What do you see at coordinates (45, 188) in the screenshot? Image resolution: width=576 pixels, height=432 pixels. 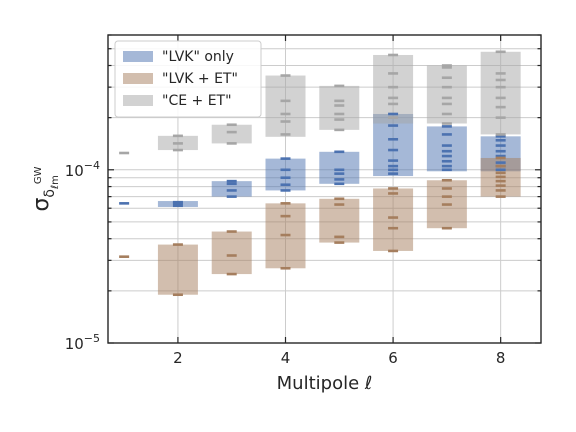 I see `y-axis-title: σδℓm GW` at bounding box center [45, 188].